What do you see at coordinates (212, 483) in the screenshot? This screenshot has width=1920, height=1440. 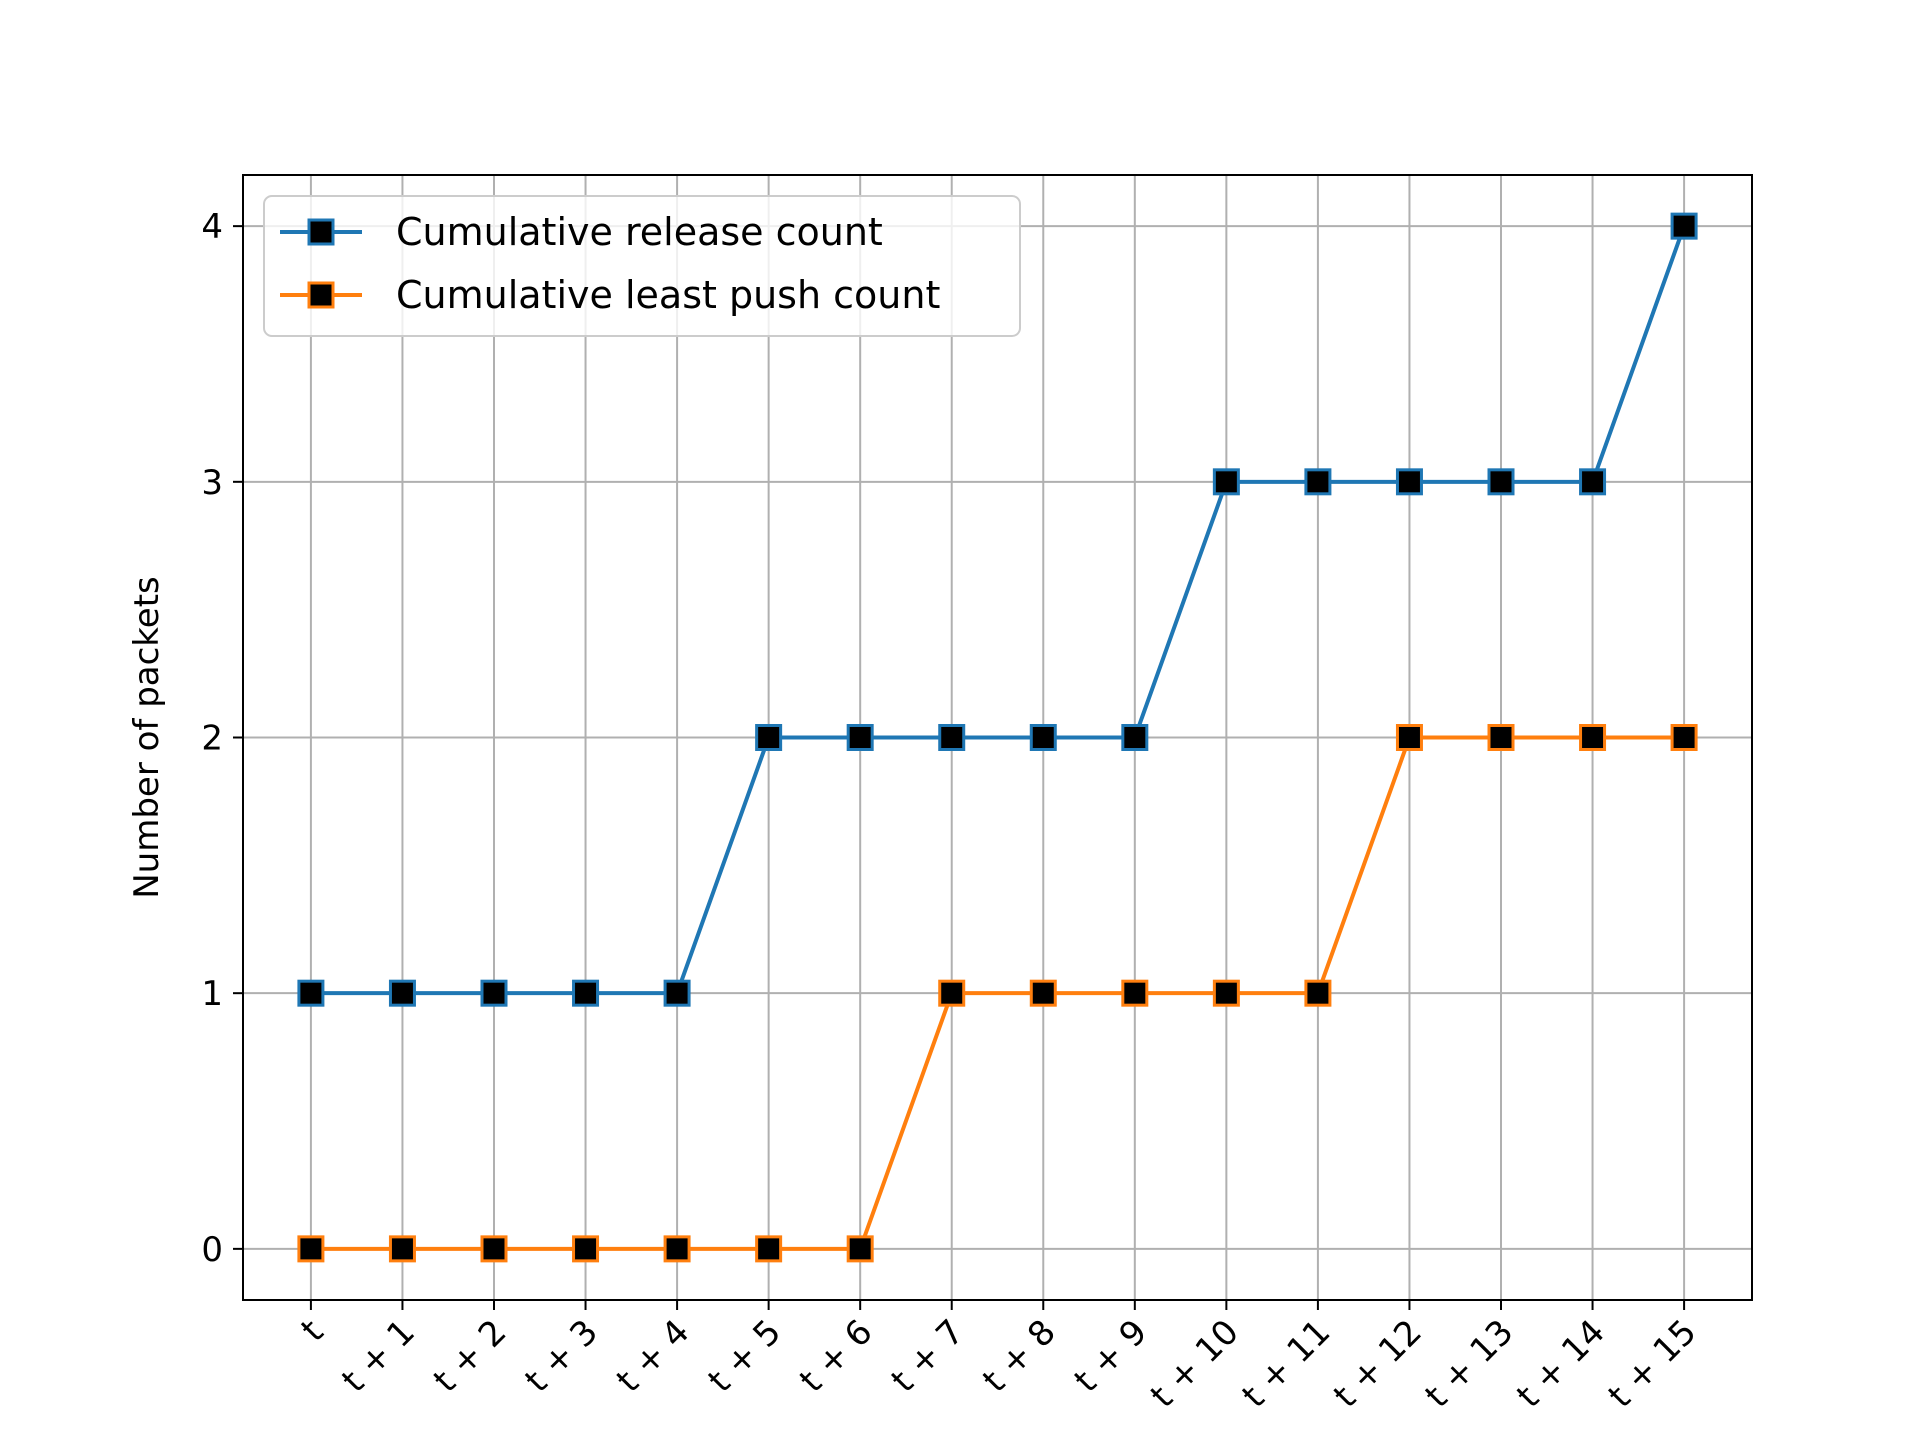 I see `y-tick-label: 3` at bounding box center [212, 483].